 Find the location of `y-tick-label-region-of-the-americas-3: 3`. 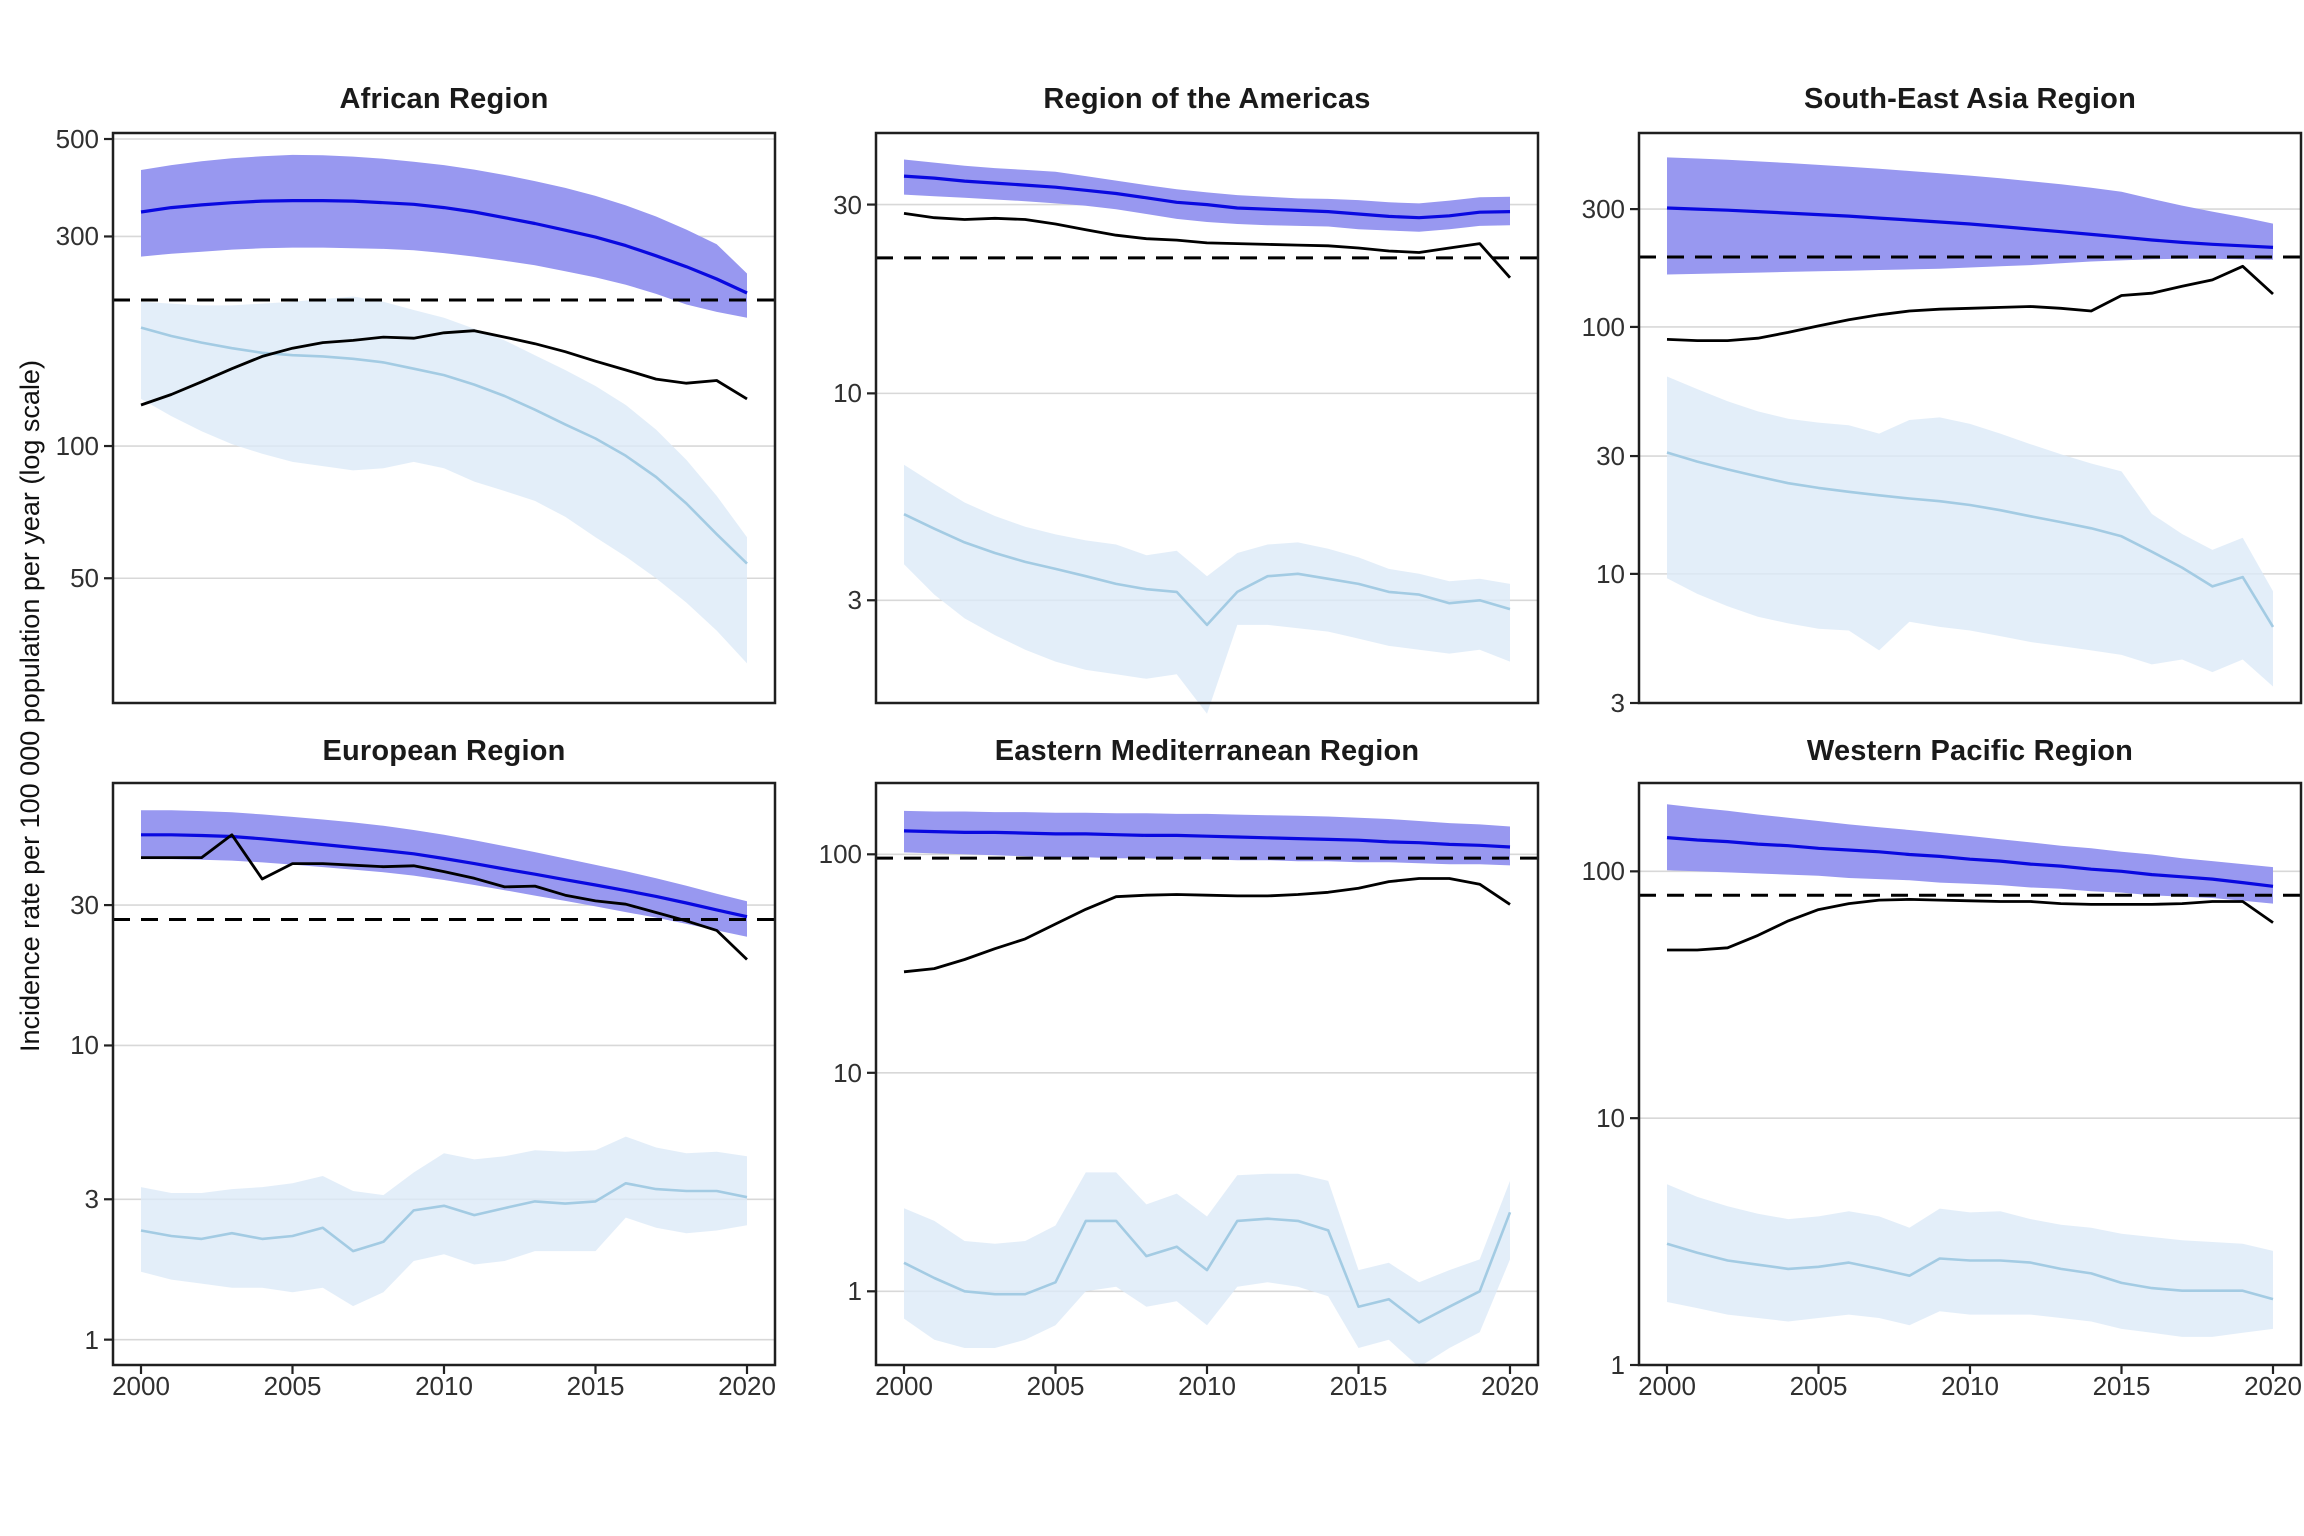

y-tick-label-region-of-the-americas-3: 3 is located at coordinates (854, 600).